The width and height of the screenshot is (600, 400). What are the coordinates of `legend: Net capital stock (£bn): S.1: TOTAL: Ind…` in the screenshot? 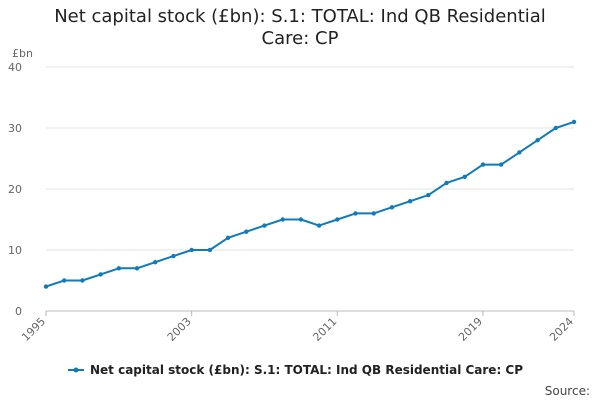 It's located at (329, 380).